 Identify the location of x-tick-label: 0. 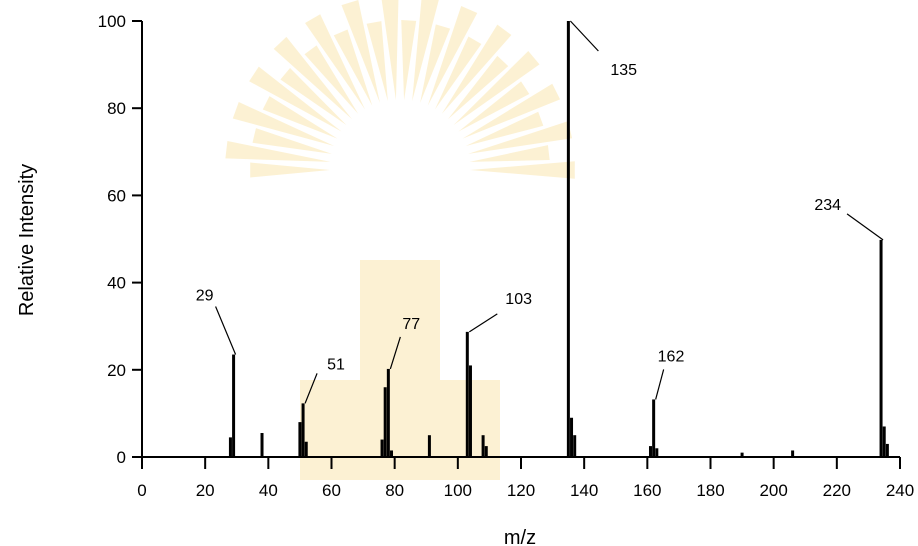
(141, 490).